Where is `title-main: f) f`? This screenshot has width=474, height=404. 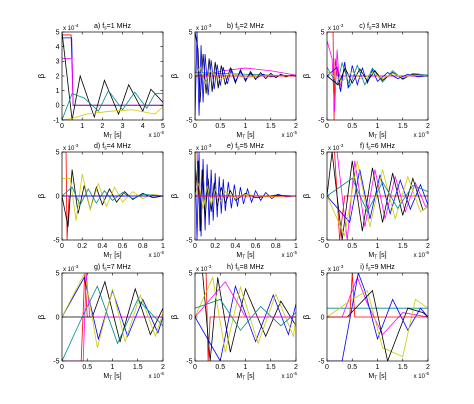
title-main: f) f is located at coordinates (364, 146).